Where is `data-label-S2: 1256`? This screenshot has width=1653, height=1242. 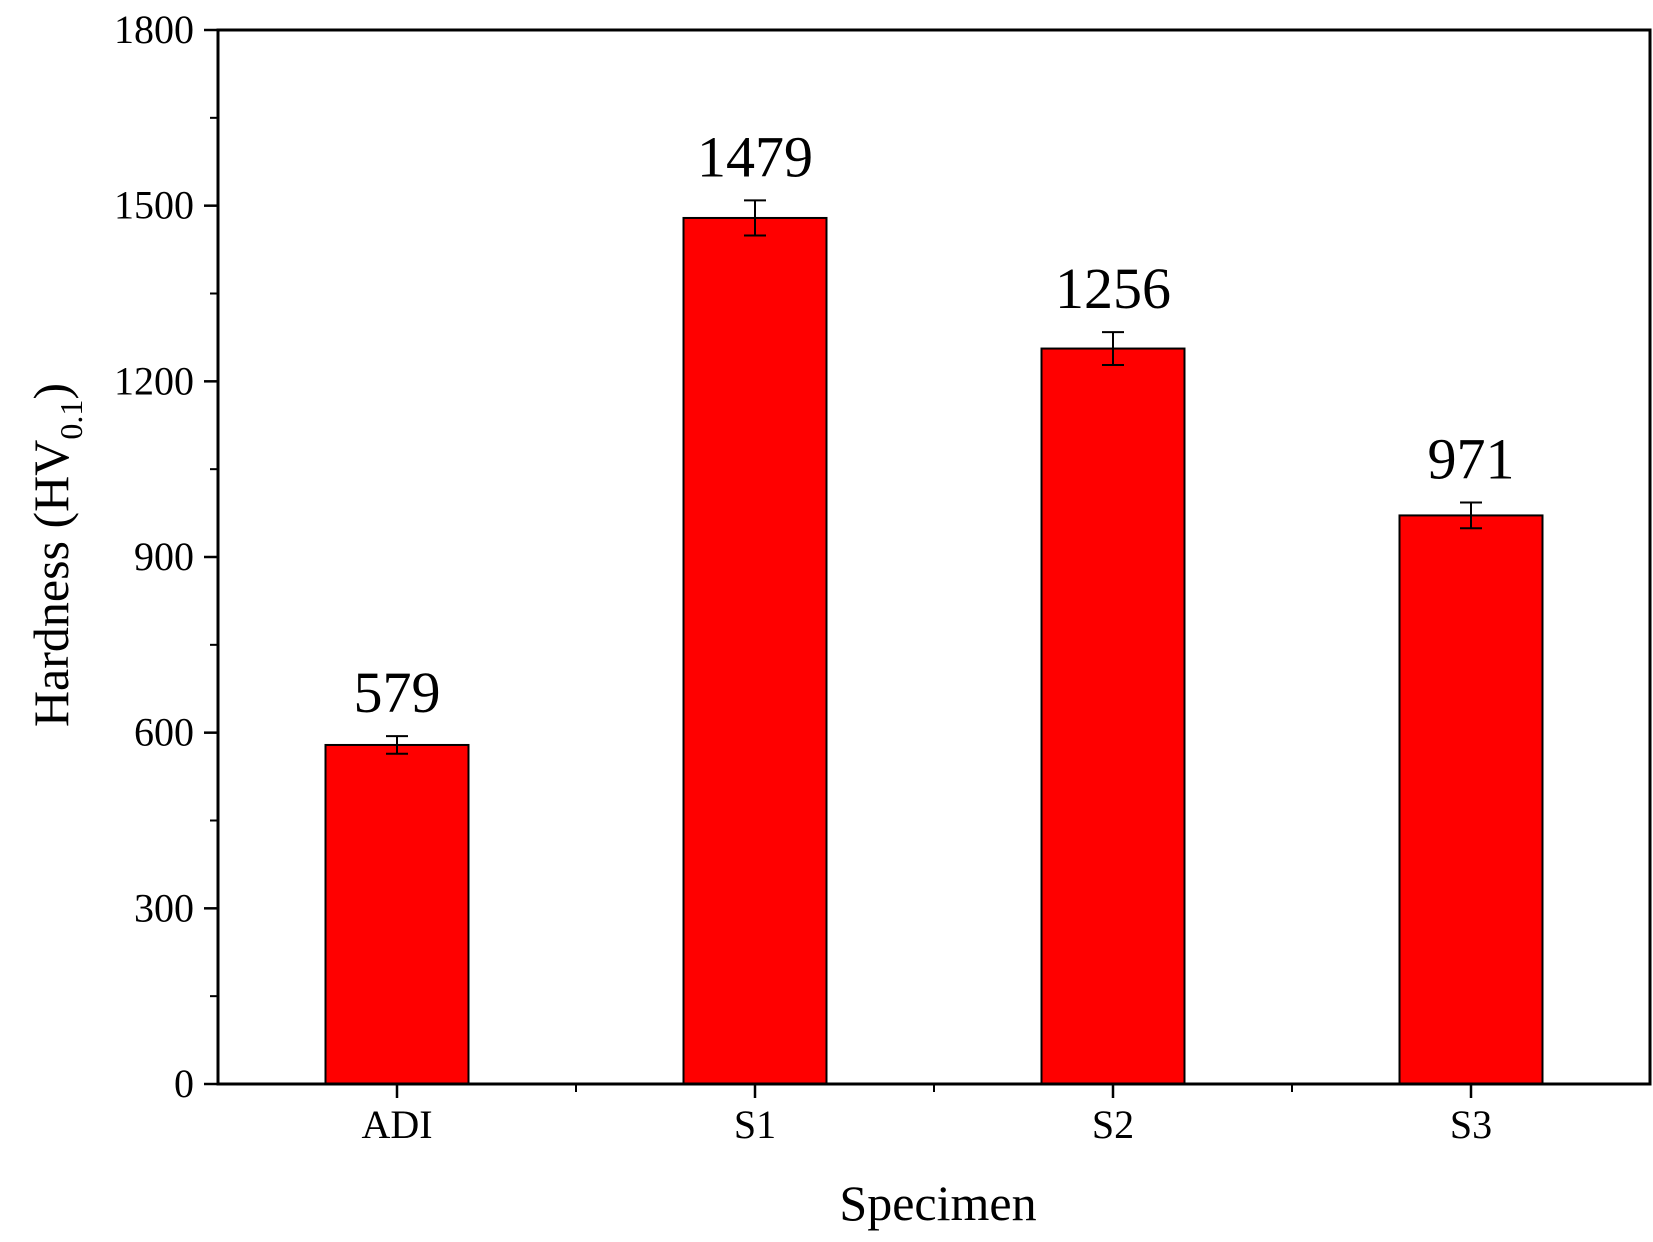
data-label-S2: 1256 is located at coordinates (1113, 288).